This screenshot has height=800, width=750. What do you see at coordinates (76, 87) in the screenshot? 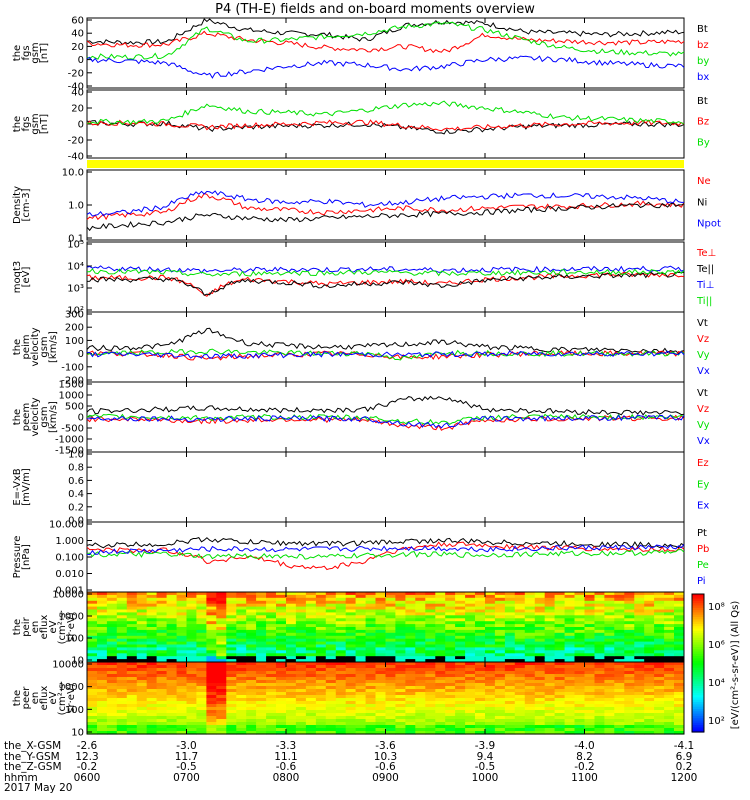
I see `y-tick-label: -40` at bounding box center [76, 87].